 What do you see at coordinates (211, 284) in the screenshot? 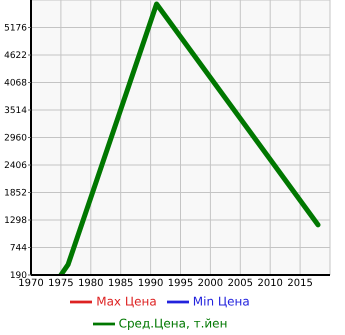
I see `x-tick-label: 2000` at bounding box center [211, 284].